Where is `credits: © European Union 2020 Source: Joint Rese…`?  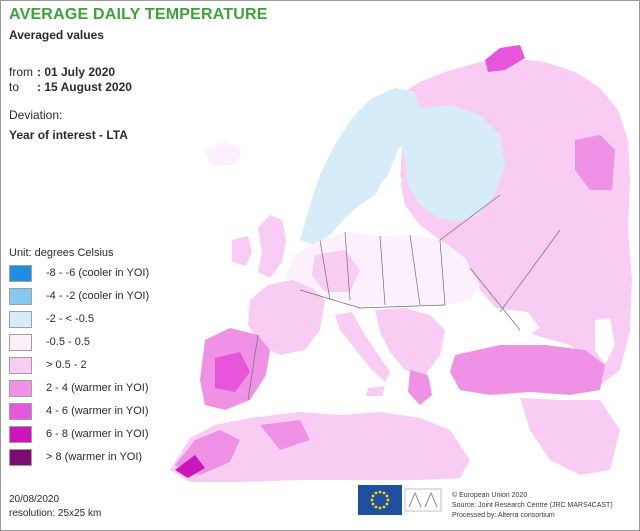
credits: © European Union 2020 Source: Joint Rese… is located at coordinates (532, 506).